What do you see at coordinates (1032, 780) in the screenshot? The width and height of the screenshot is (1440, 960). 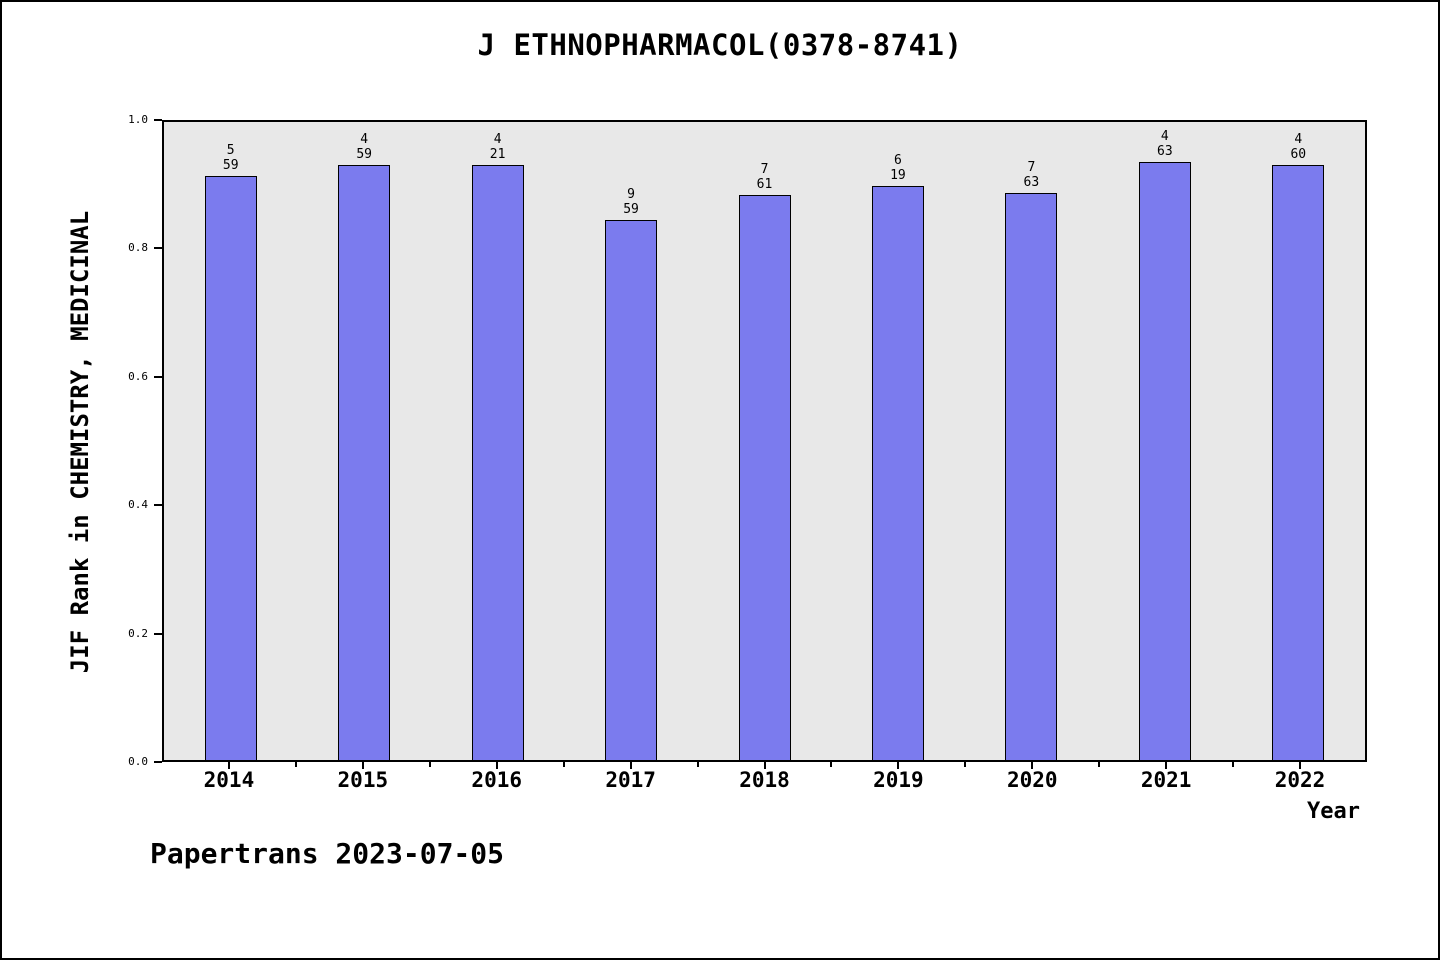 I see `x-tick-label-2020: 2020` at bounding box center [1032, 780].